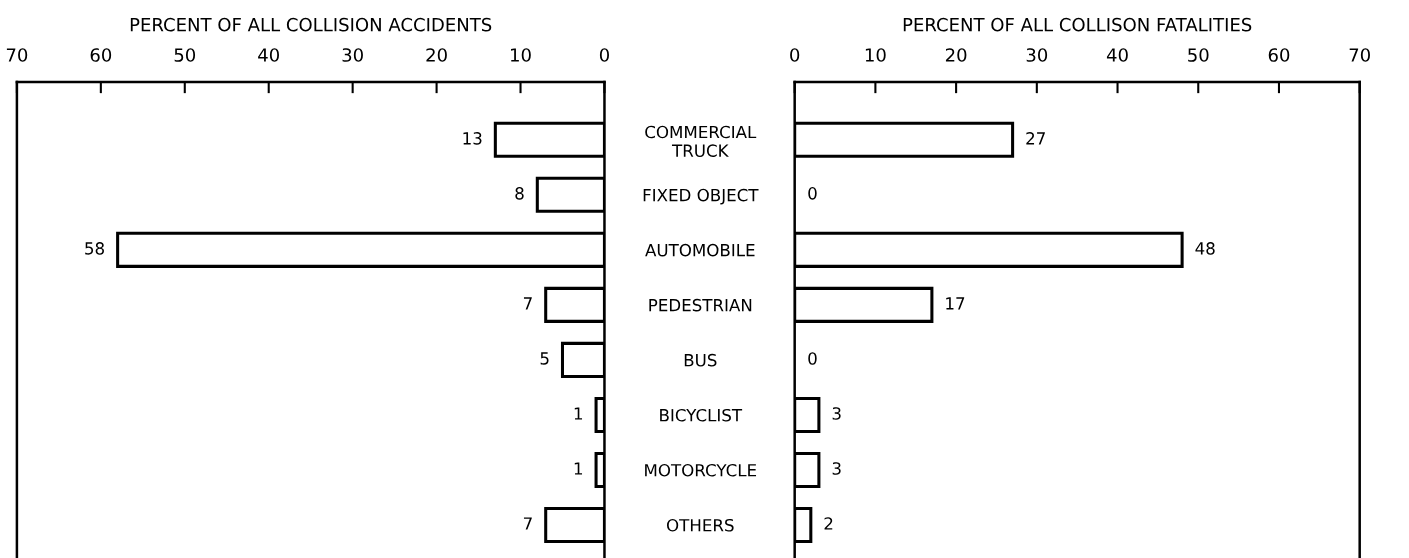 Image resolution: width=1409 pixels, height=558 pixels. What do you see at coordinates (700, 250) in the screenshot?
I see `y-tick-label: AUTOMOBILE` at bounding box center [700, 250].